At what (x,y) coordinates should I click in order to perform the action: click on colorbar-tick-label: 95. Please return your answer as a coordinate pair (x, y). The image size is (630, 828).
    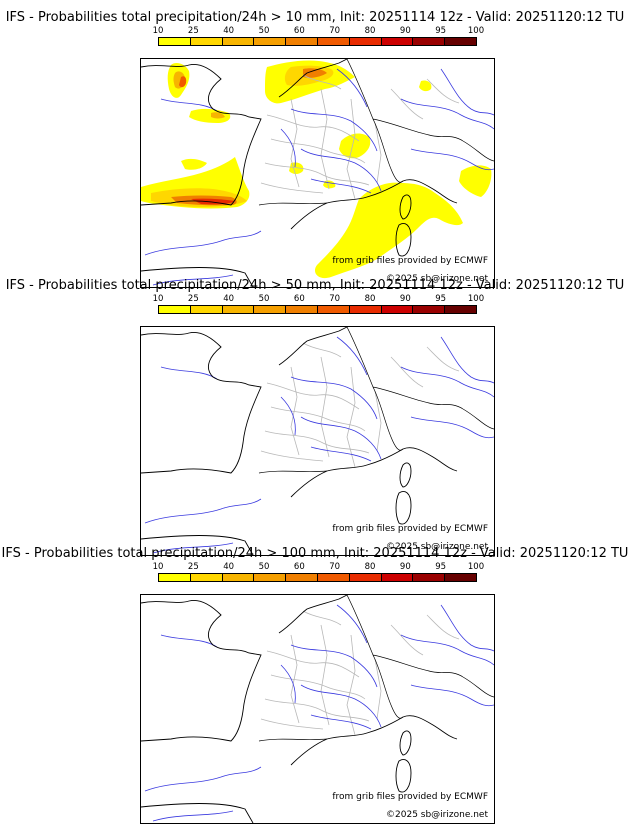
    Looking at the image, I should click on (441, 567).